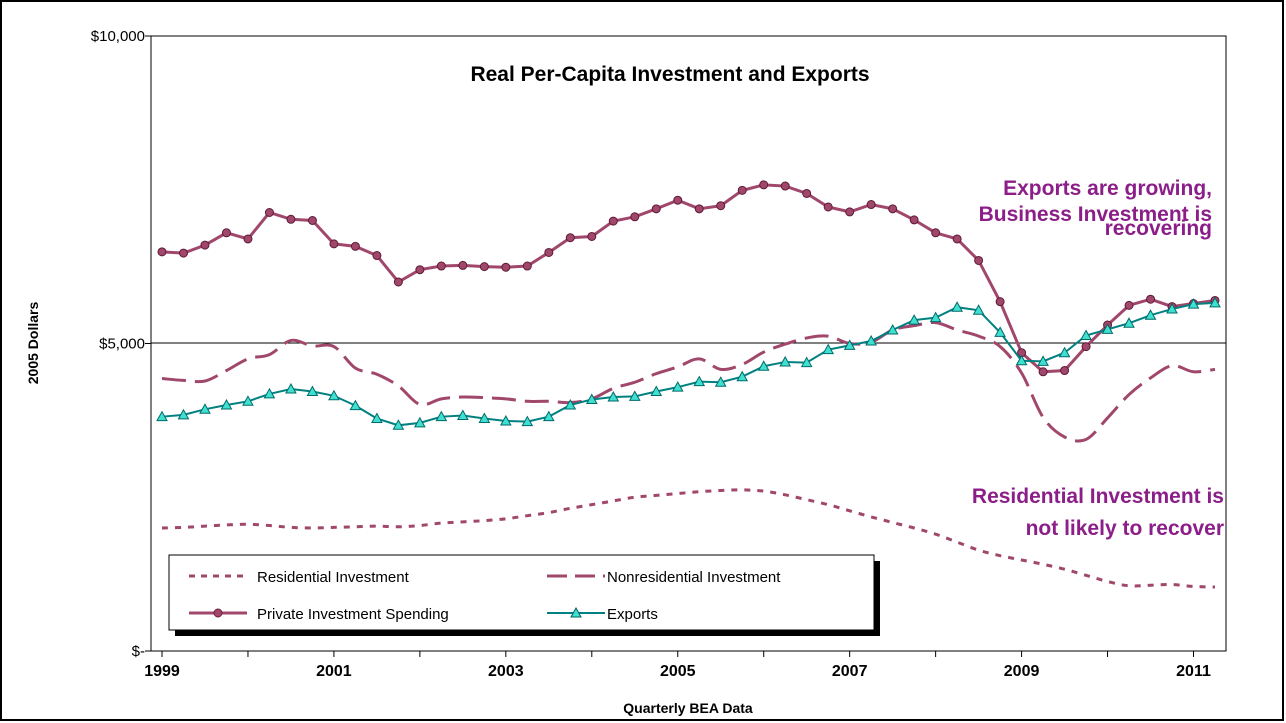 This screenshot has height=723, width=1286. I want to click on svg-text: Exports are growing,, so click(1107, 188).